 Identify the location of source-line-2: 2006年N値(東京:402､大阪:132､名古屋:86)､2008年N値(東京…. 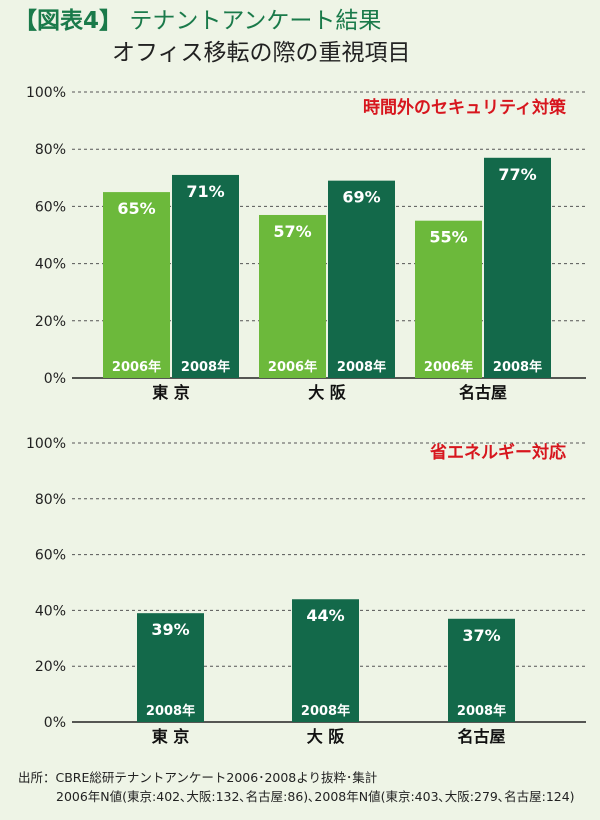
(315, 796).